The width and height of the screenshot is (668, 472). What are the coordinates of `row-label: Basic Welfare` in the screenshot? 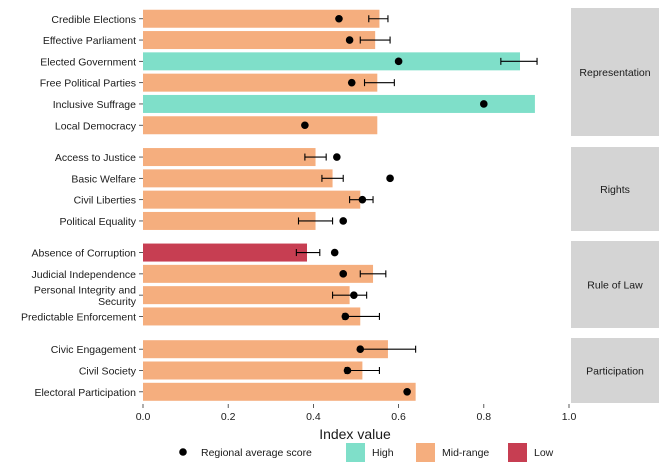 It's located at (103, 179).